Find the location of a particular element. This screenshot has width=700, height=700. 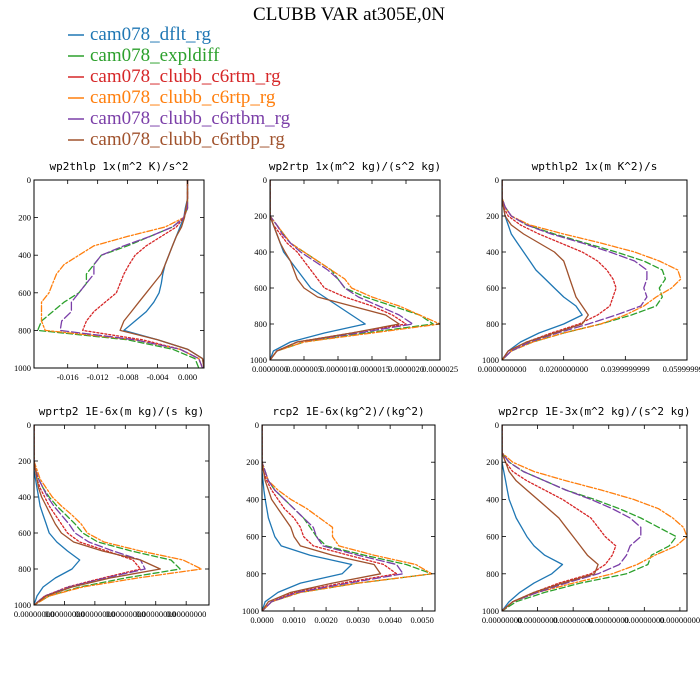

panel-title: wp2thlp 1x(m^2 K)/s^2 is located at coordinates (118, 166).